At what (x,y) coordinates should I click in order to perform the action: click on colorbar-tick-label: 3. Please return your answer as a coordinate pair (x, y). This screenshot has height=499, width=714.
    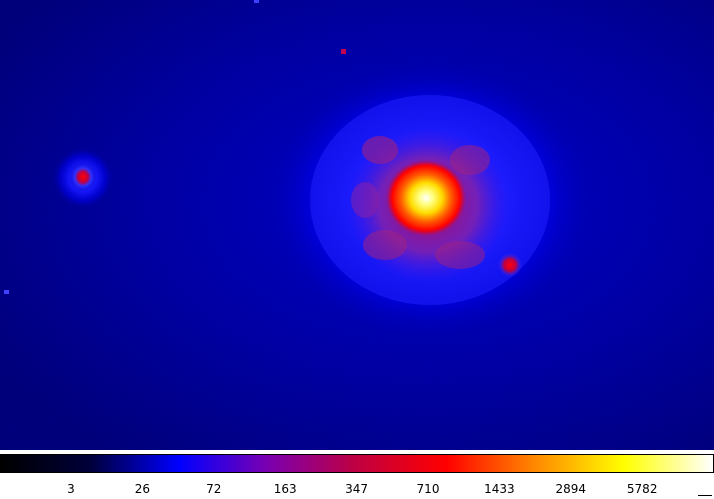
    Looking at the image, I should click on (71, 489).